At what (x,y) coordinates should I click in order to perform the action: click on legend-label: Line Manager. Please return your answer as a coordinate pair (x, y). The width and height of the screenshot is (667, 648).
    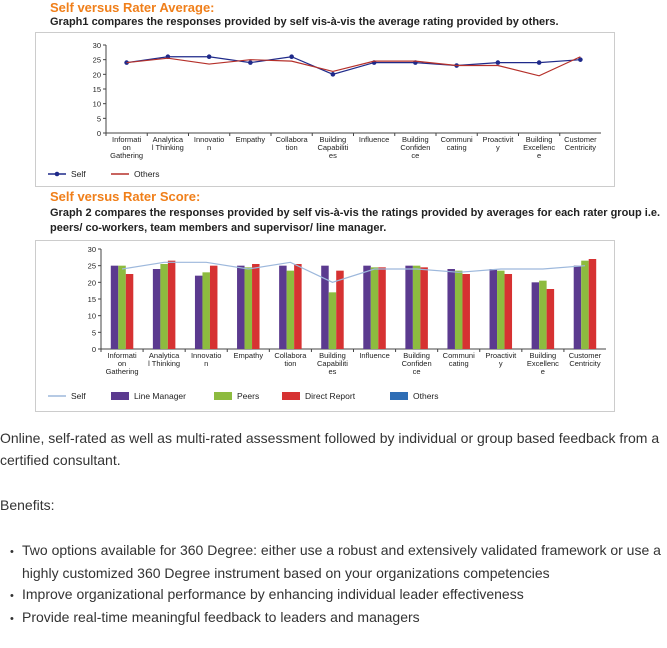
    Looking at the image, I should click on (160, 396).